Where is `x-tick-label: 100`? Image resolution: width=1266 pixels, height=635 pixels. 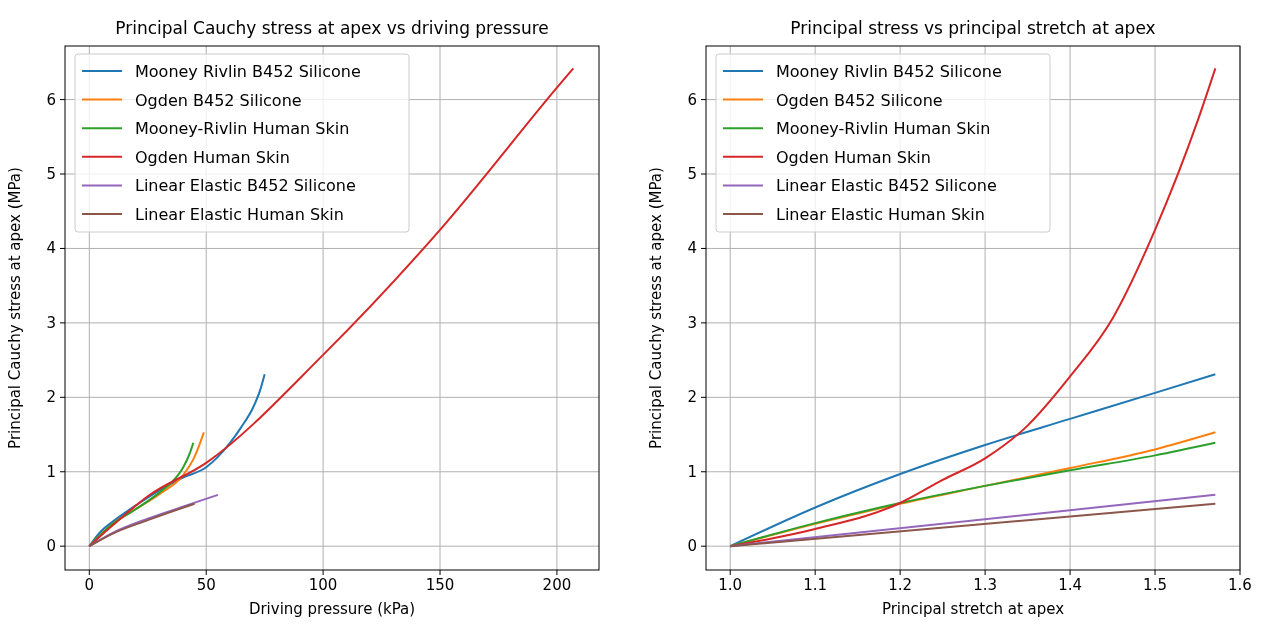 x-tick-label: 100 is located at coordinates (323, 585).